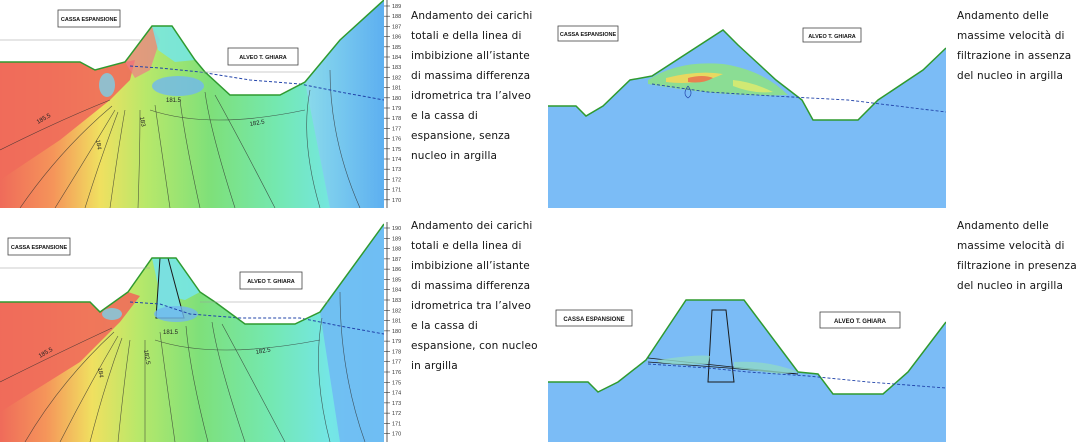  What do you see at coordinates (142, 122) in the screenshot?
I see `contour-label: 183` at bounding box center [142, 122].